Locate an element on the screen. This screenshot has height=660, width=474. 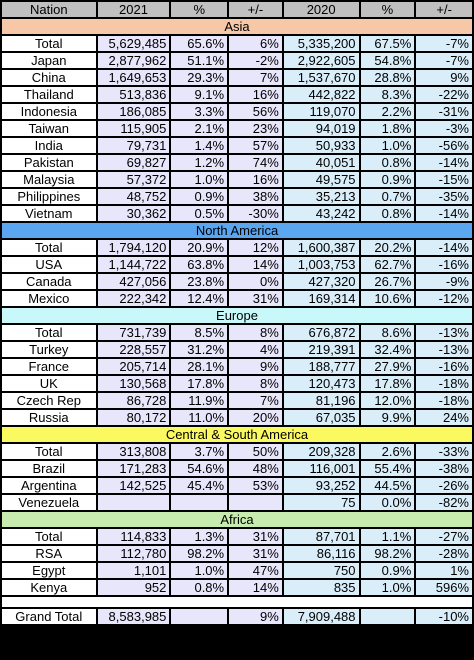
table-row: Turkey 228,557 31.2% 4% 219,391 32.4% -13% is located at coordinates (237, 349).